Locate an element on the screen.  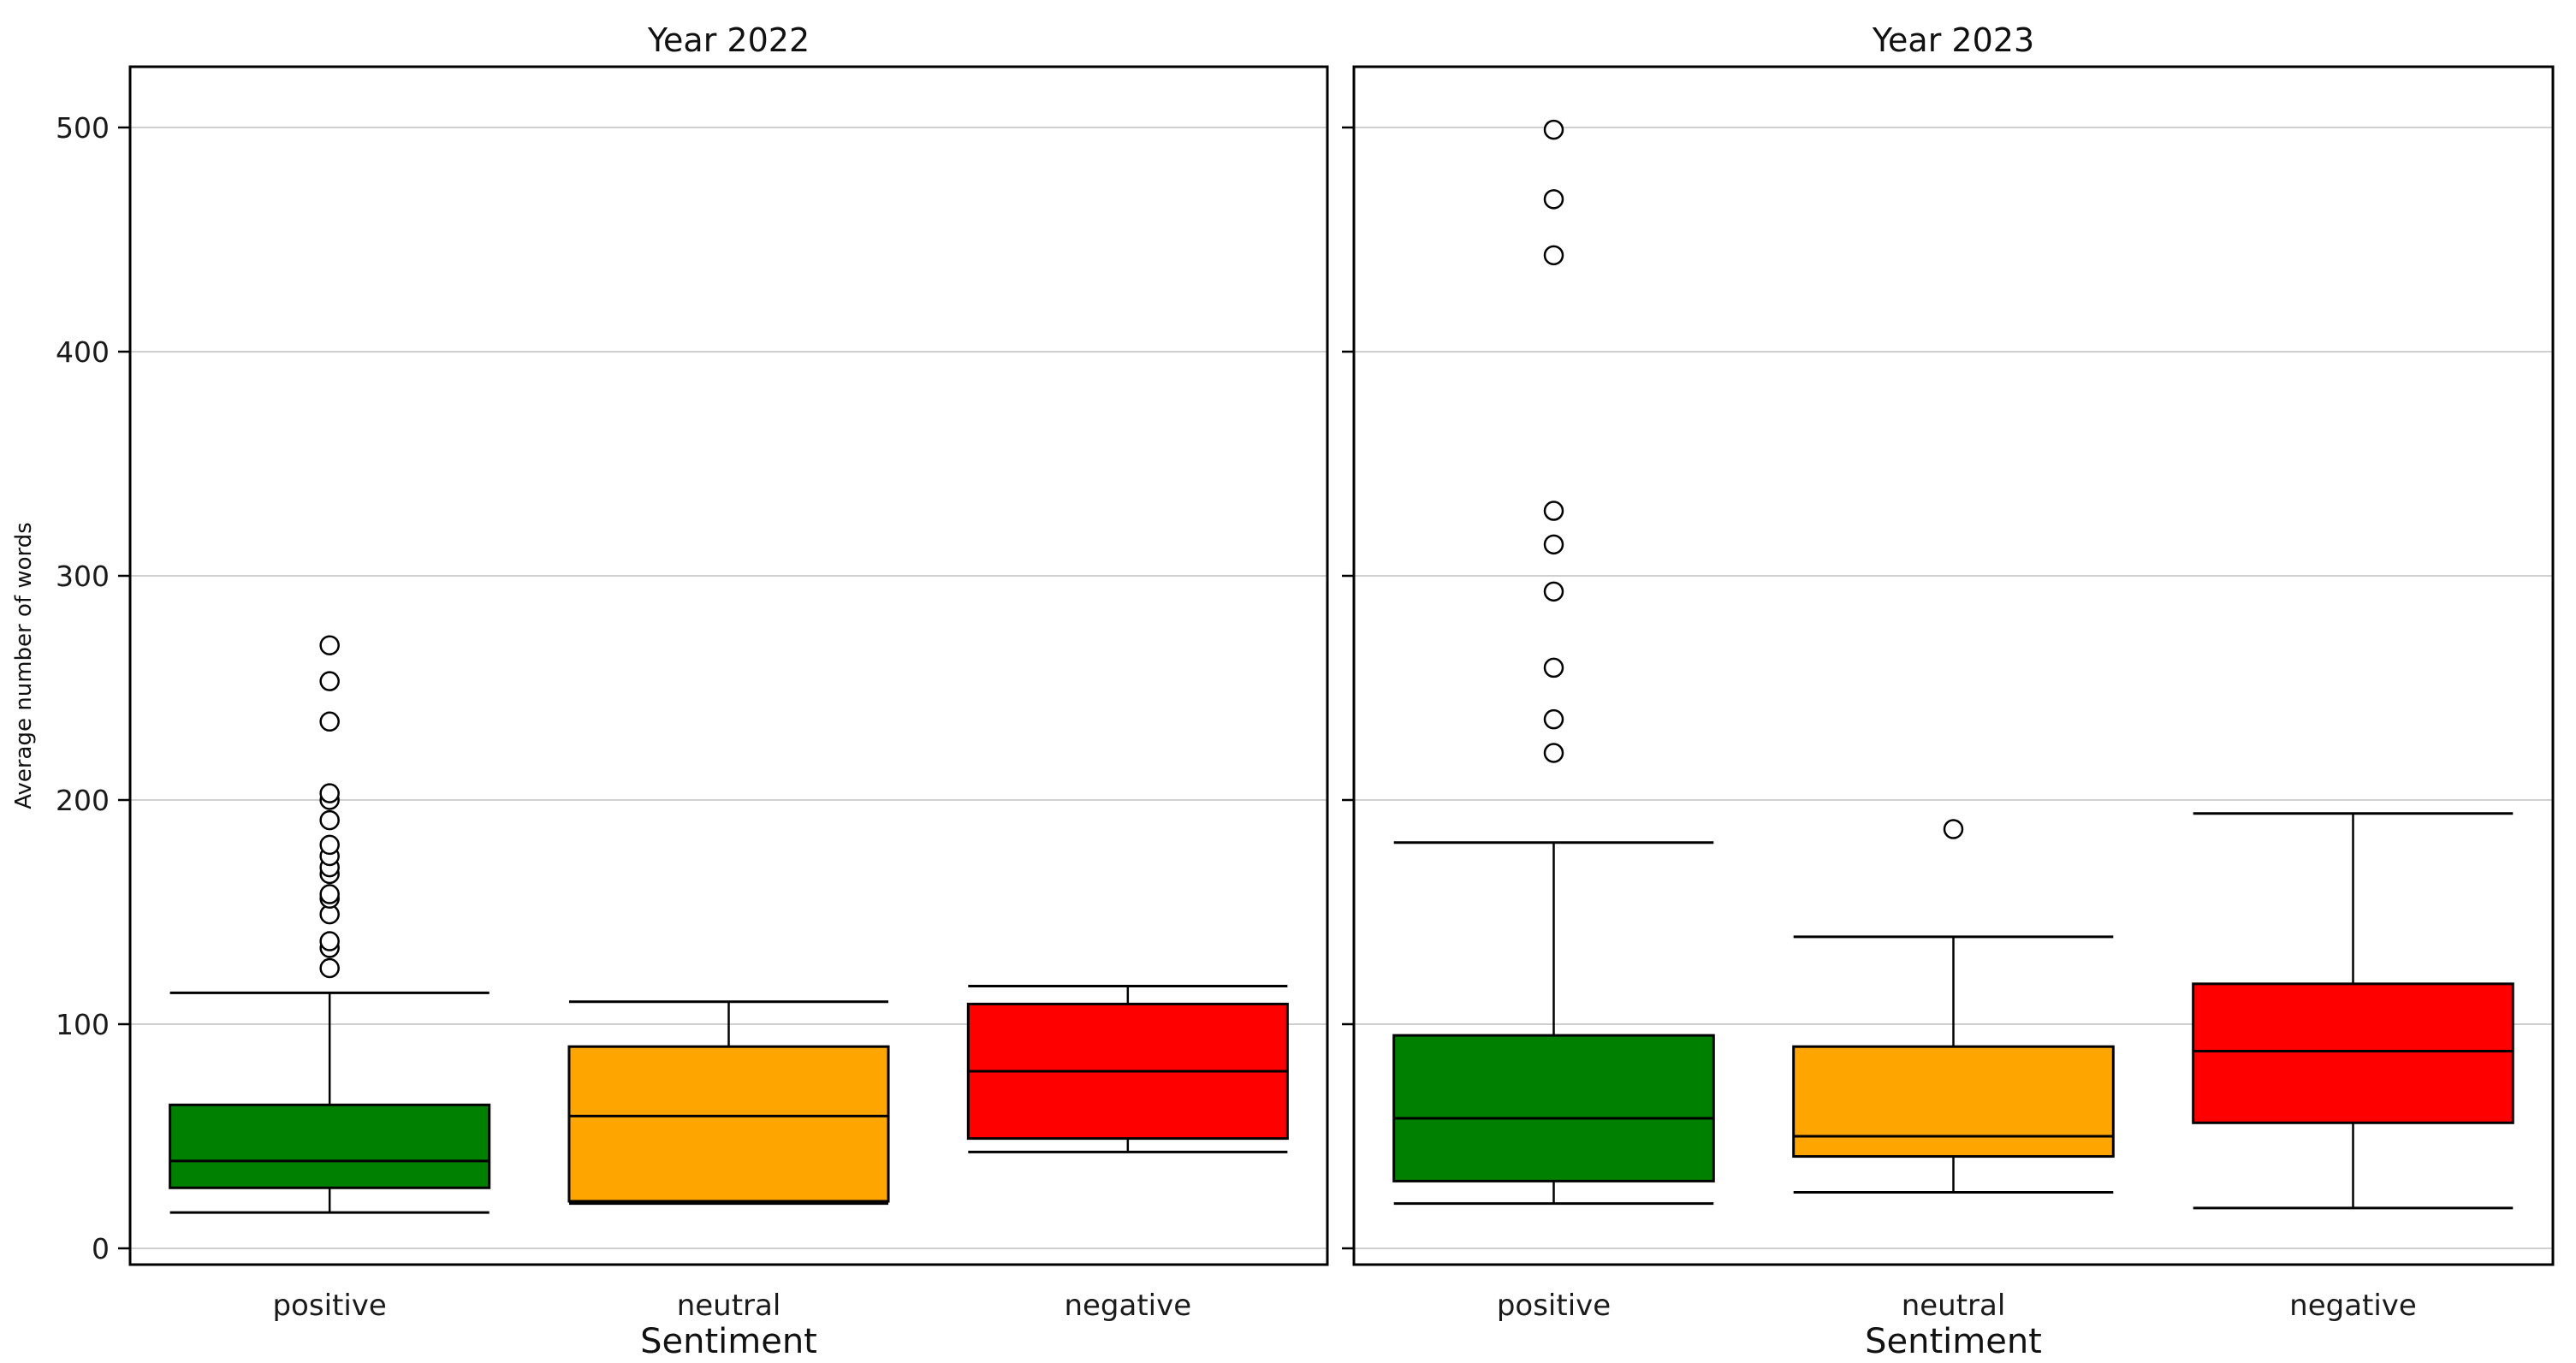
y-tick-label-0: 0 is located at coordinates (101, 1249).